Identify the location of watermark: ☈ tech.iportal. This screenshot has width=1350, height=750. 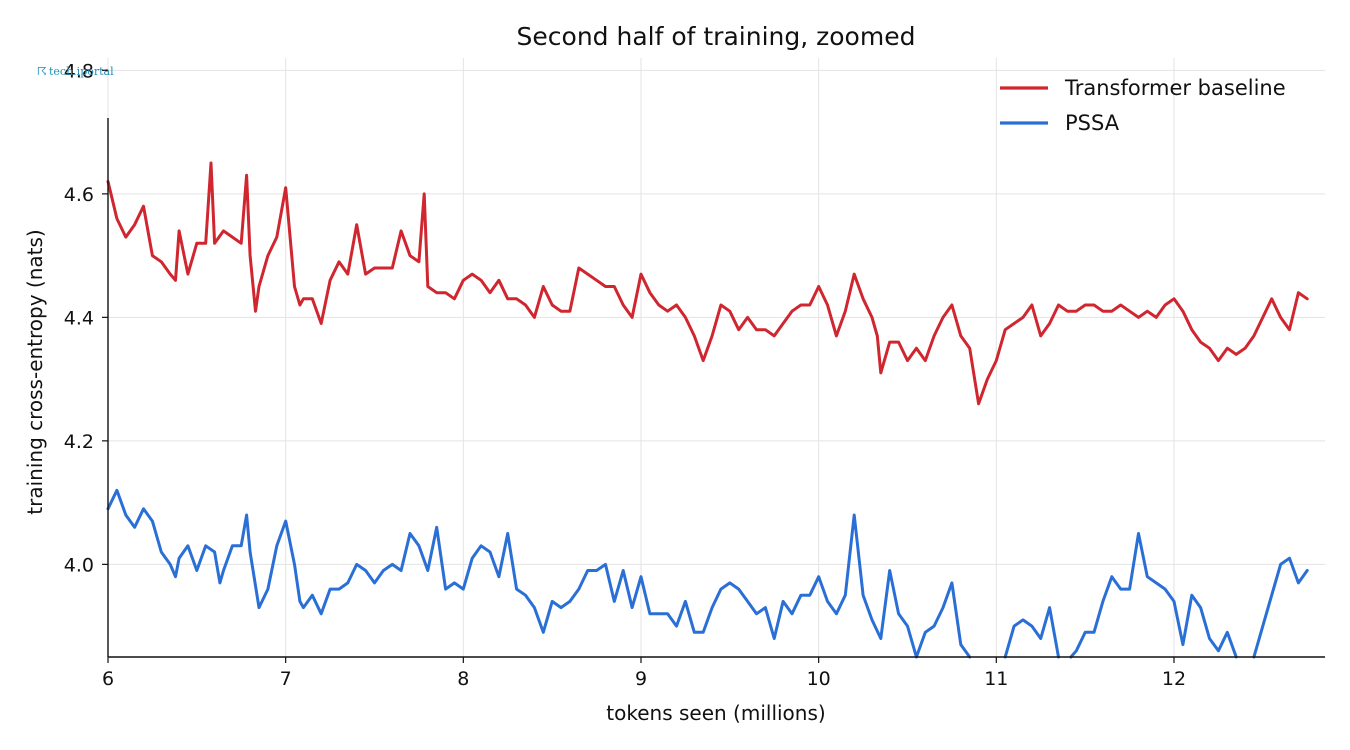
(75, 71).